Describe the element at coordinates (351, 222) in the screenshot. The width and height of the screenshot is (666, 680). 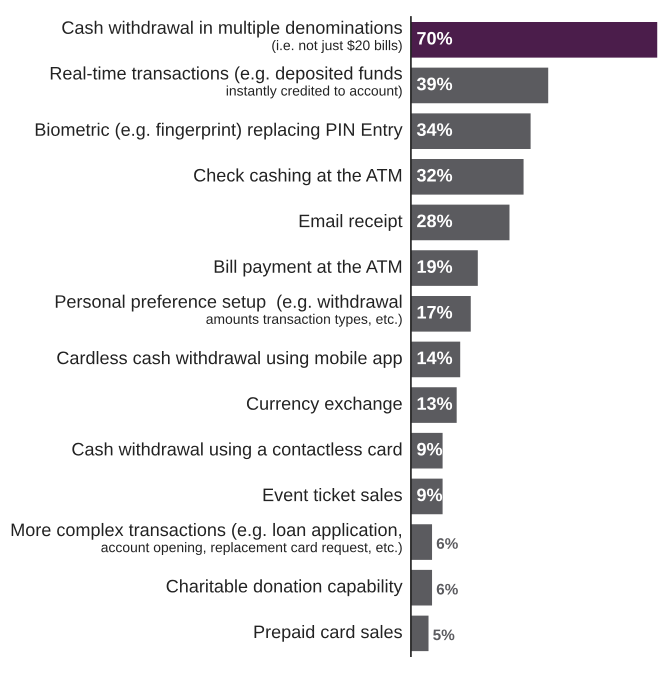
I see `y-tick-label: Email receipt` at that location.